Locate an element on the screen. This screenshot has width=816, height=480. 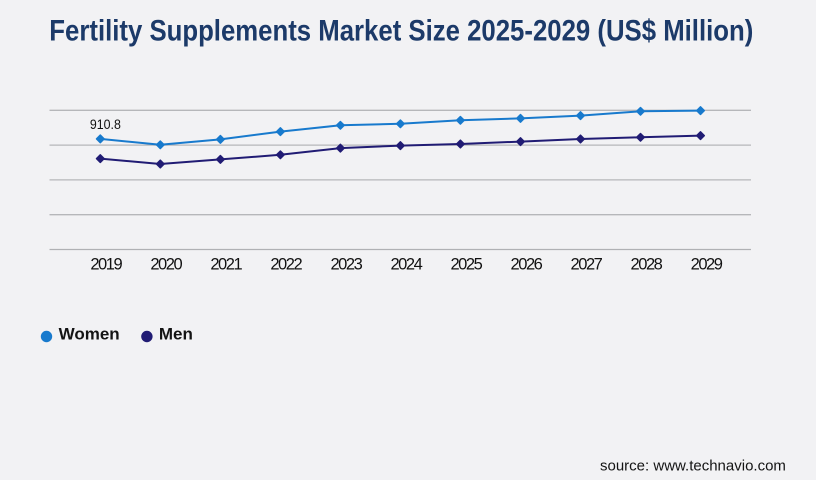
svg-text: 2023 is located at coordinates (346, 264).